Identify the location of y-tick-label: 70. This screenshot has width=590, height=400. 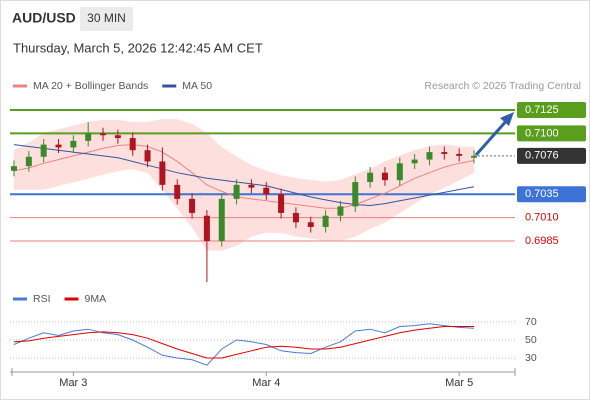
(531, 322).